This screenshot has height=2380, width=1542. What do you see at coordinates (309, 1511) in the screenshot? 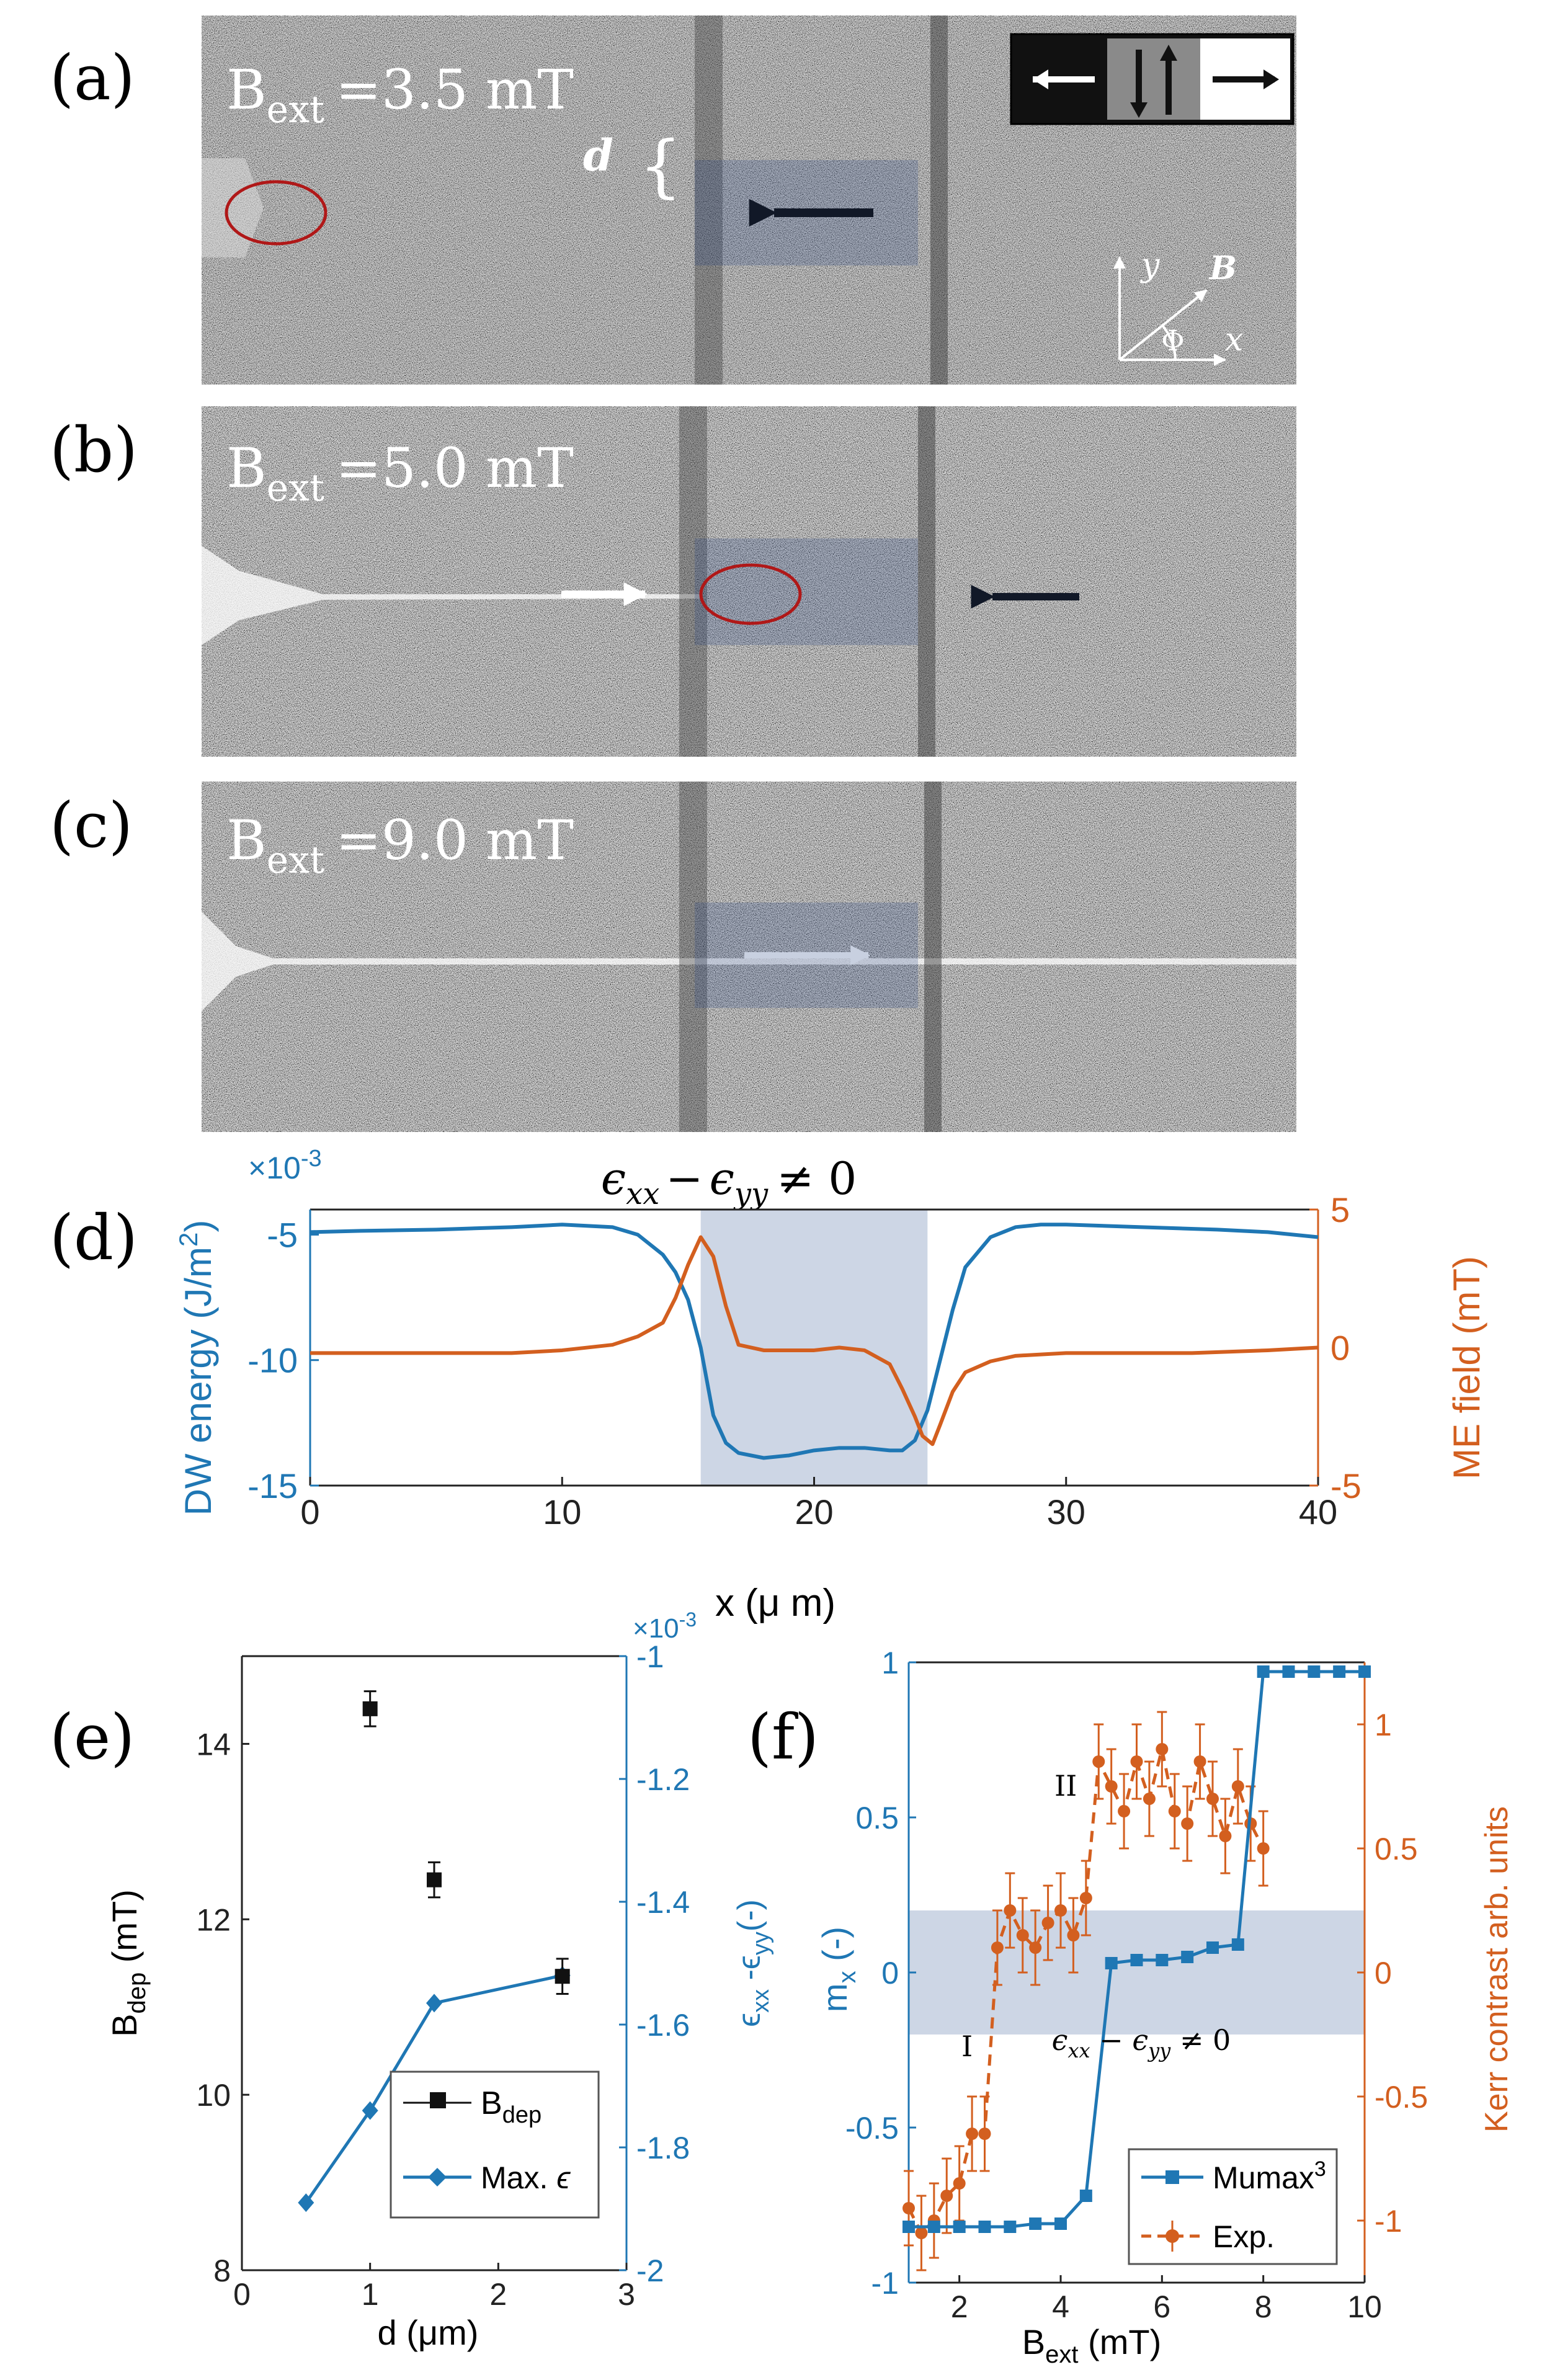
I see `x-tick-label: 0` at bounding box center [309, 1511].